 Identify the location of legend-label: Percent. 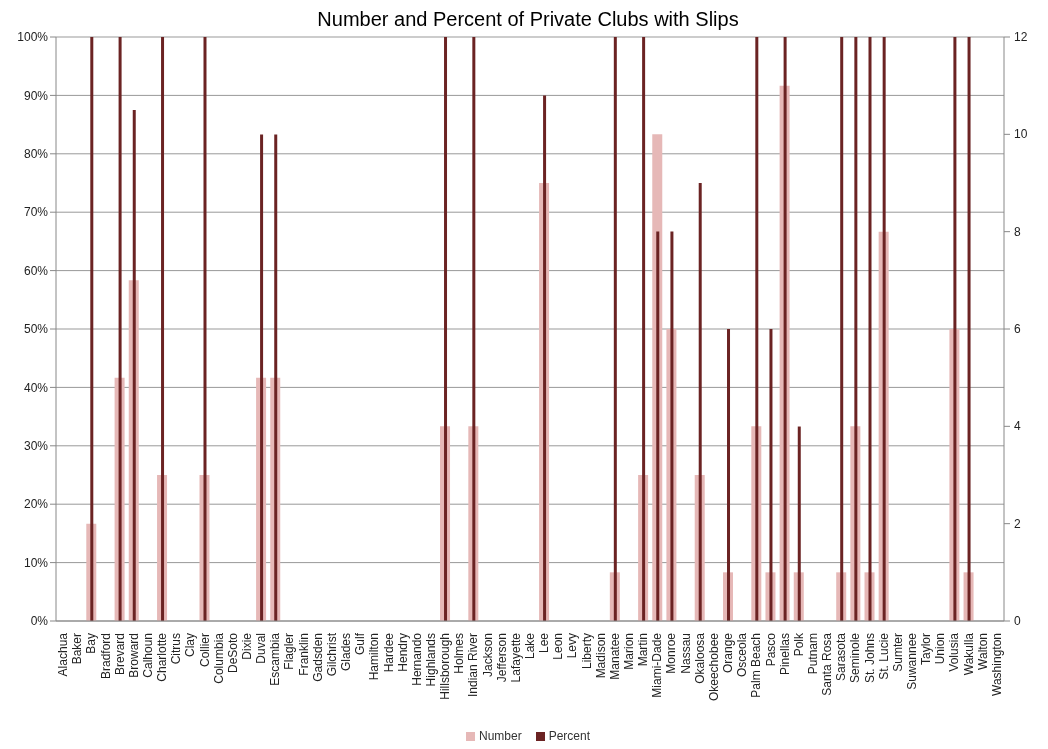
(569, 736).